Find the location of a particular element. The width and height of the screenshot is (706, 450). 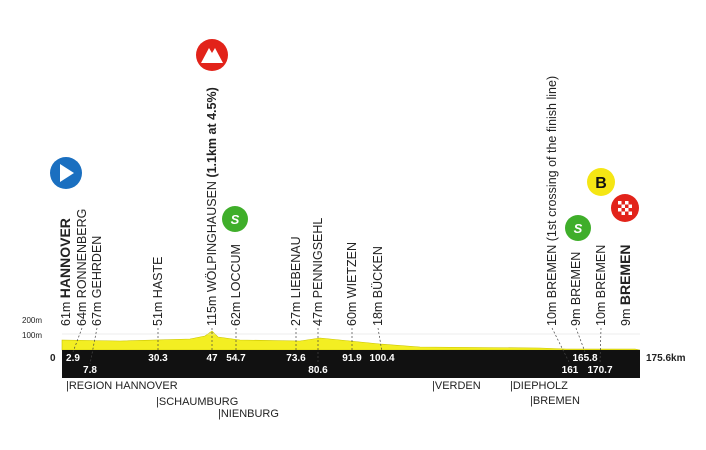

waypoint-label: 51m HASTE is located at coordinates (158, 291).